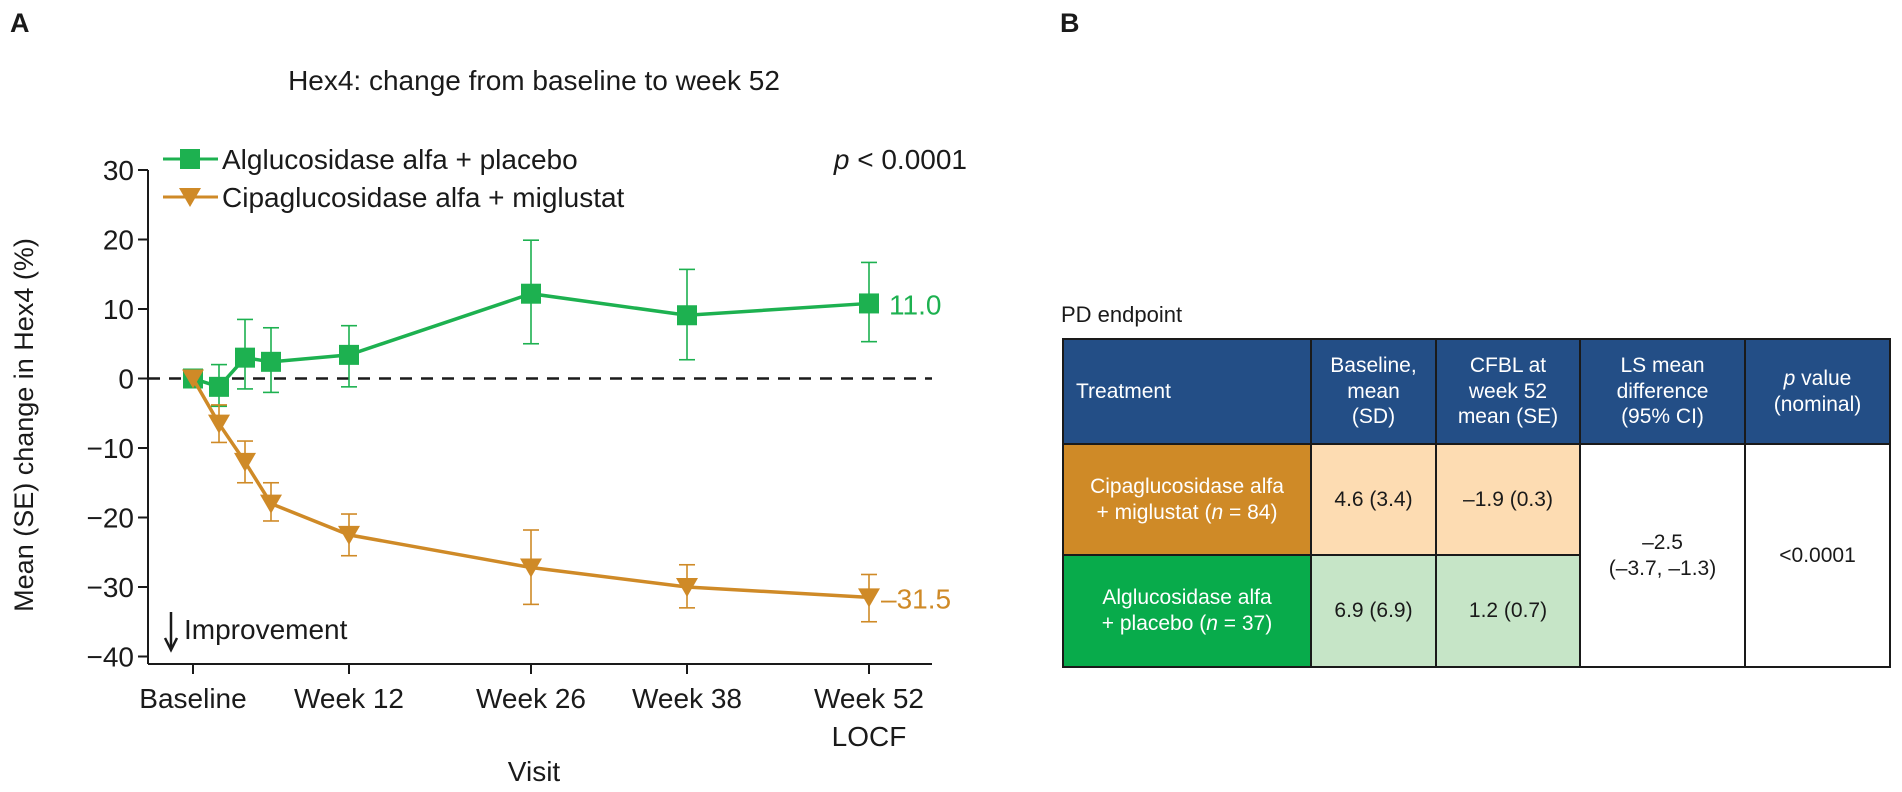 This screenshot has height=792, width=1902. I want to click on legend-alg-label: Alglucosidase alfa + placebo, so click(400, 159).